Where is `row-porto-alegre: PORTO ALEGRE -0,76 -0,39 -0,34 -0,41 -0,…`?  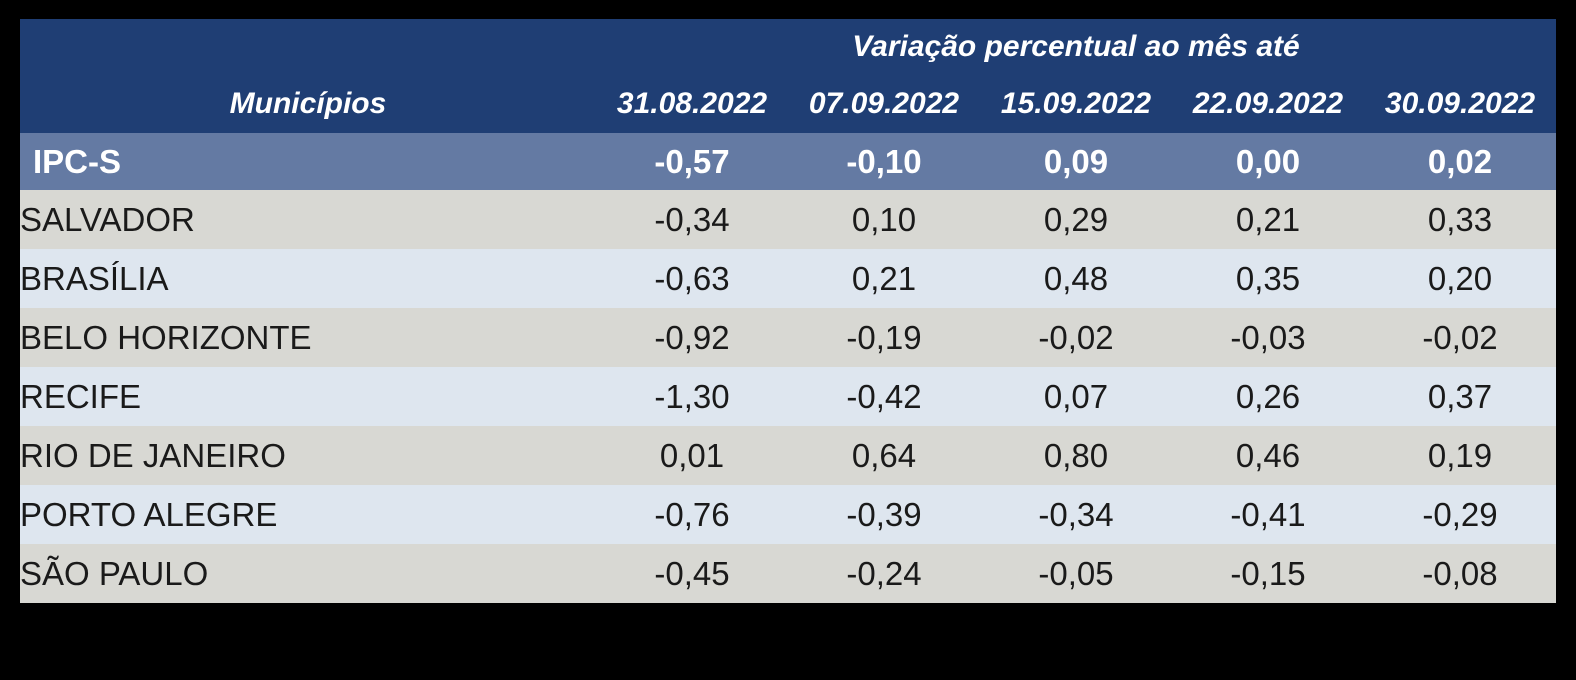
row-porto-alegre: PORTO ALEGRE -0,76 -0,39 -0,34 -0,41 -0,… is located at coordinates (788, 514).